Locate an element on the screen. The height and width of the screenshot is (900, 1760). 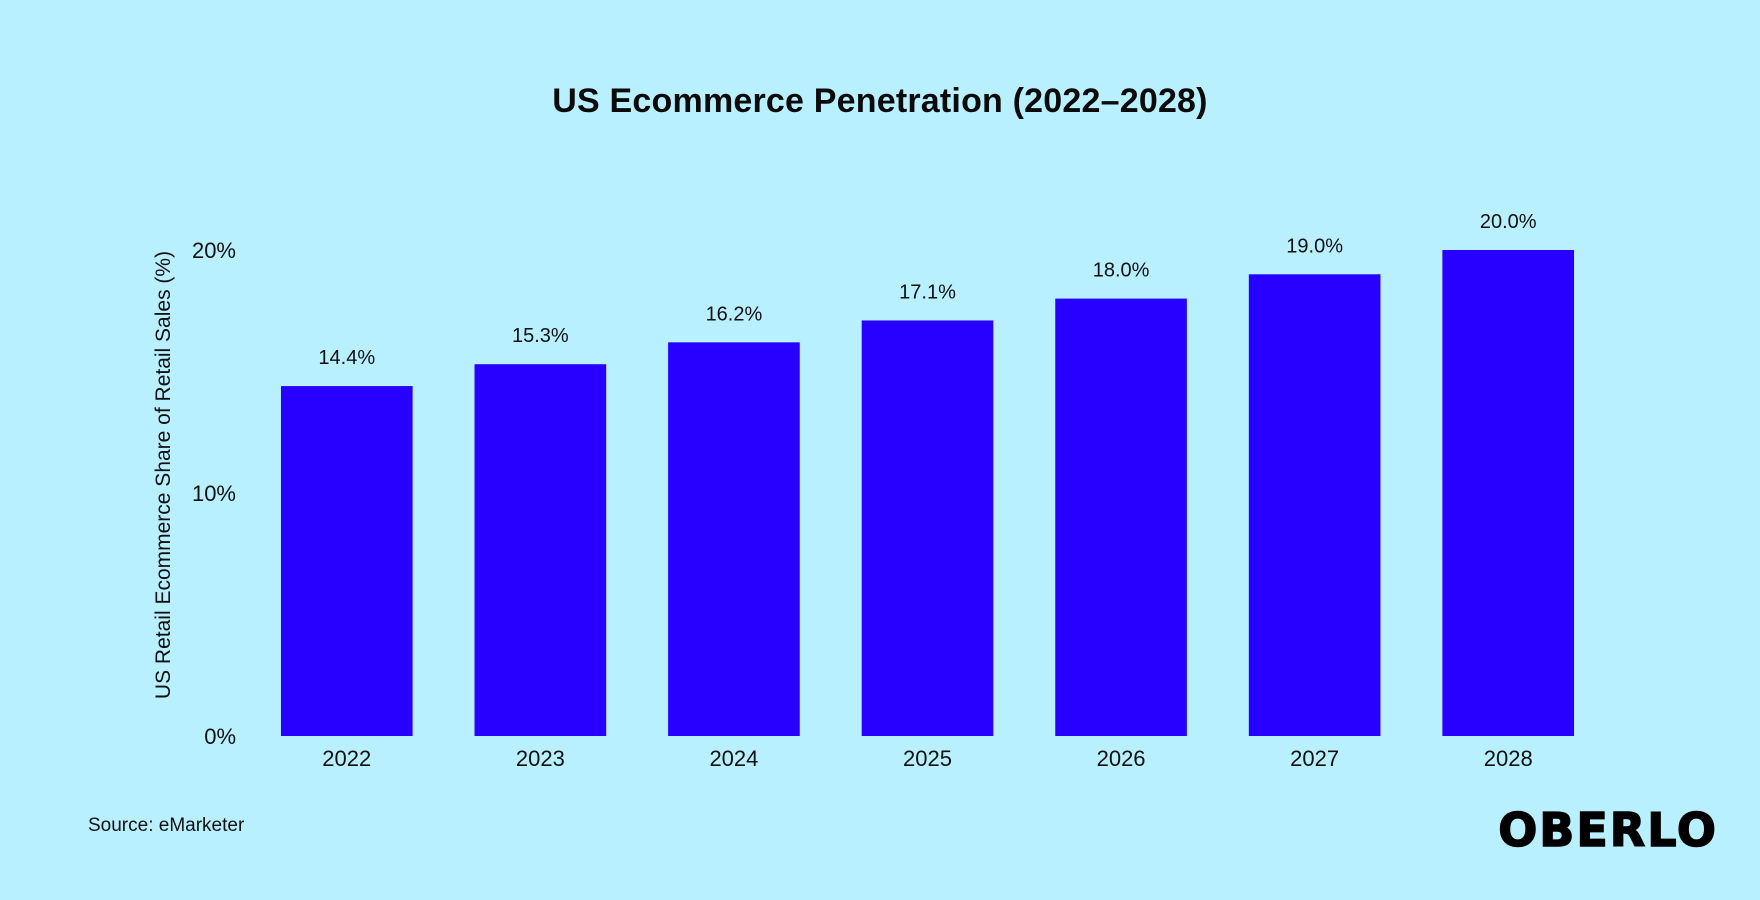
x-tick-label-2022: 2022 is located at coordinates (346, 758).